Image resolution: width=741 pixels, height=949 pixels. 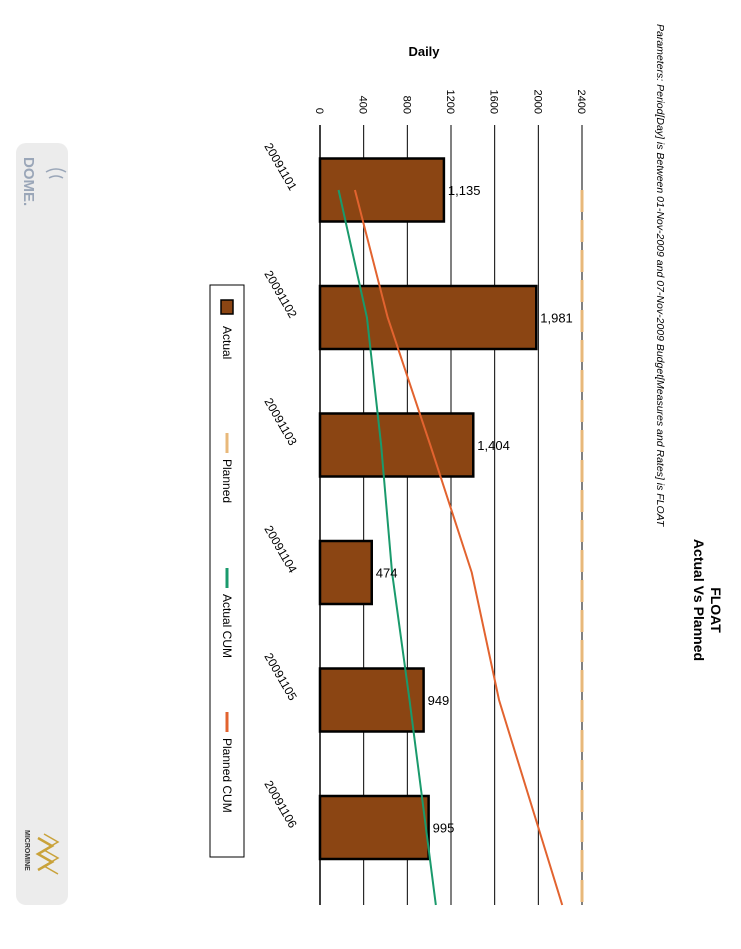 What do you see at coordinates (280, 804) in the screenshot?
I see `category-label: 20091106` at bounding box center [280, 804].